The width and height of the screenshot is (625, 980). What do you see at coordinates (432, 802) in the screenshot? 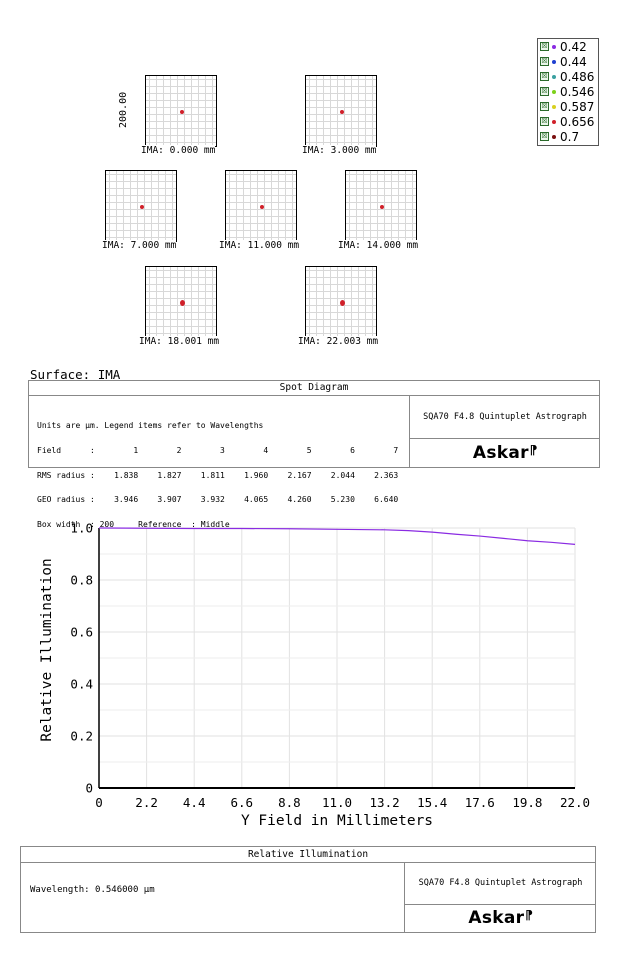
I see `x-tick-label: 15.4` at bounding box center [432, 802].